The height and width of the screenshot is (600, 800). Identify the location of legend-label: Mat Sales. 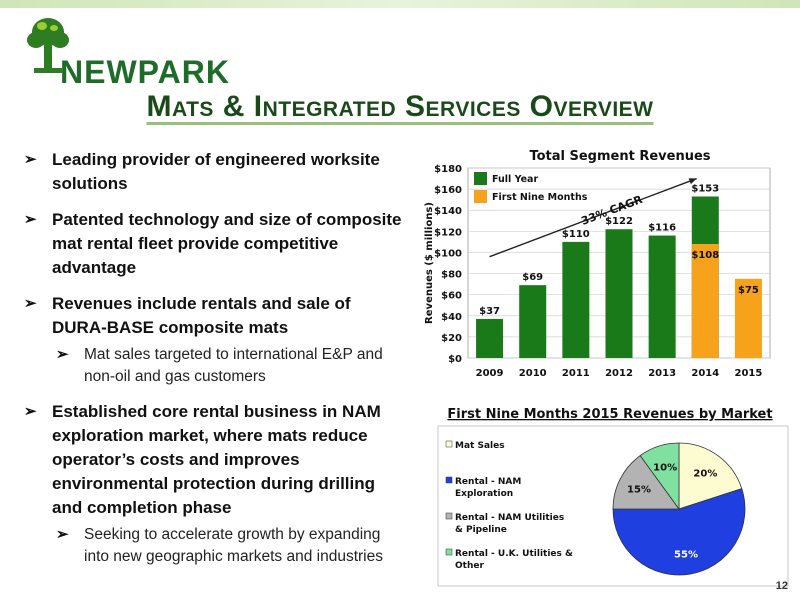
(480, 446).